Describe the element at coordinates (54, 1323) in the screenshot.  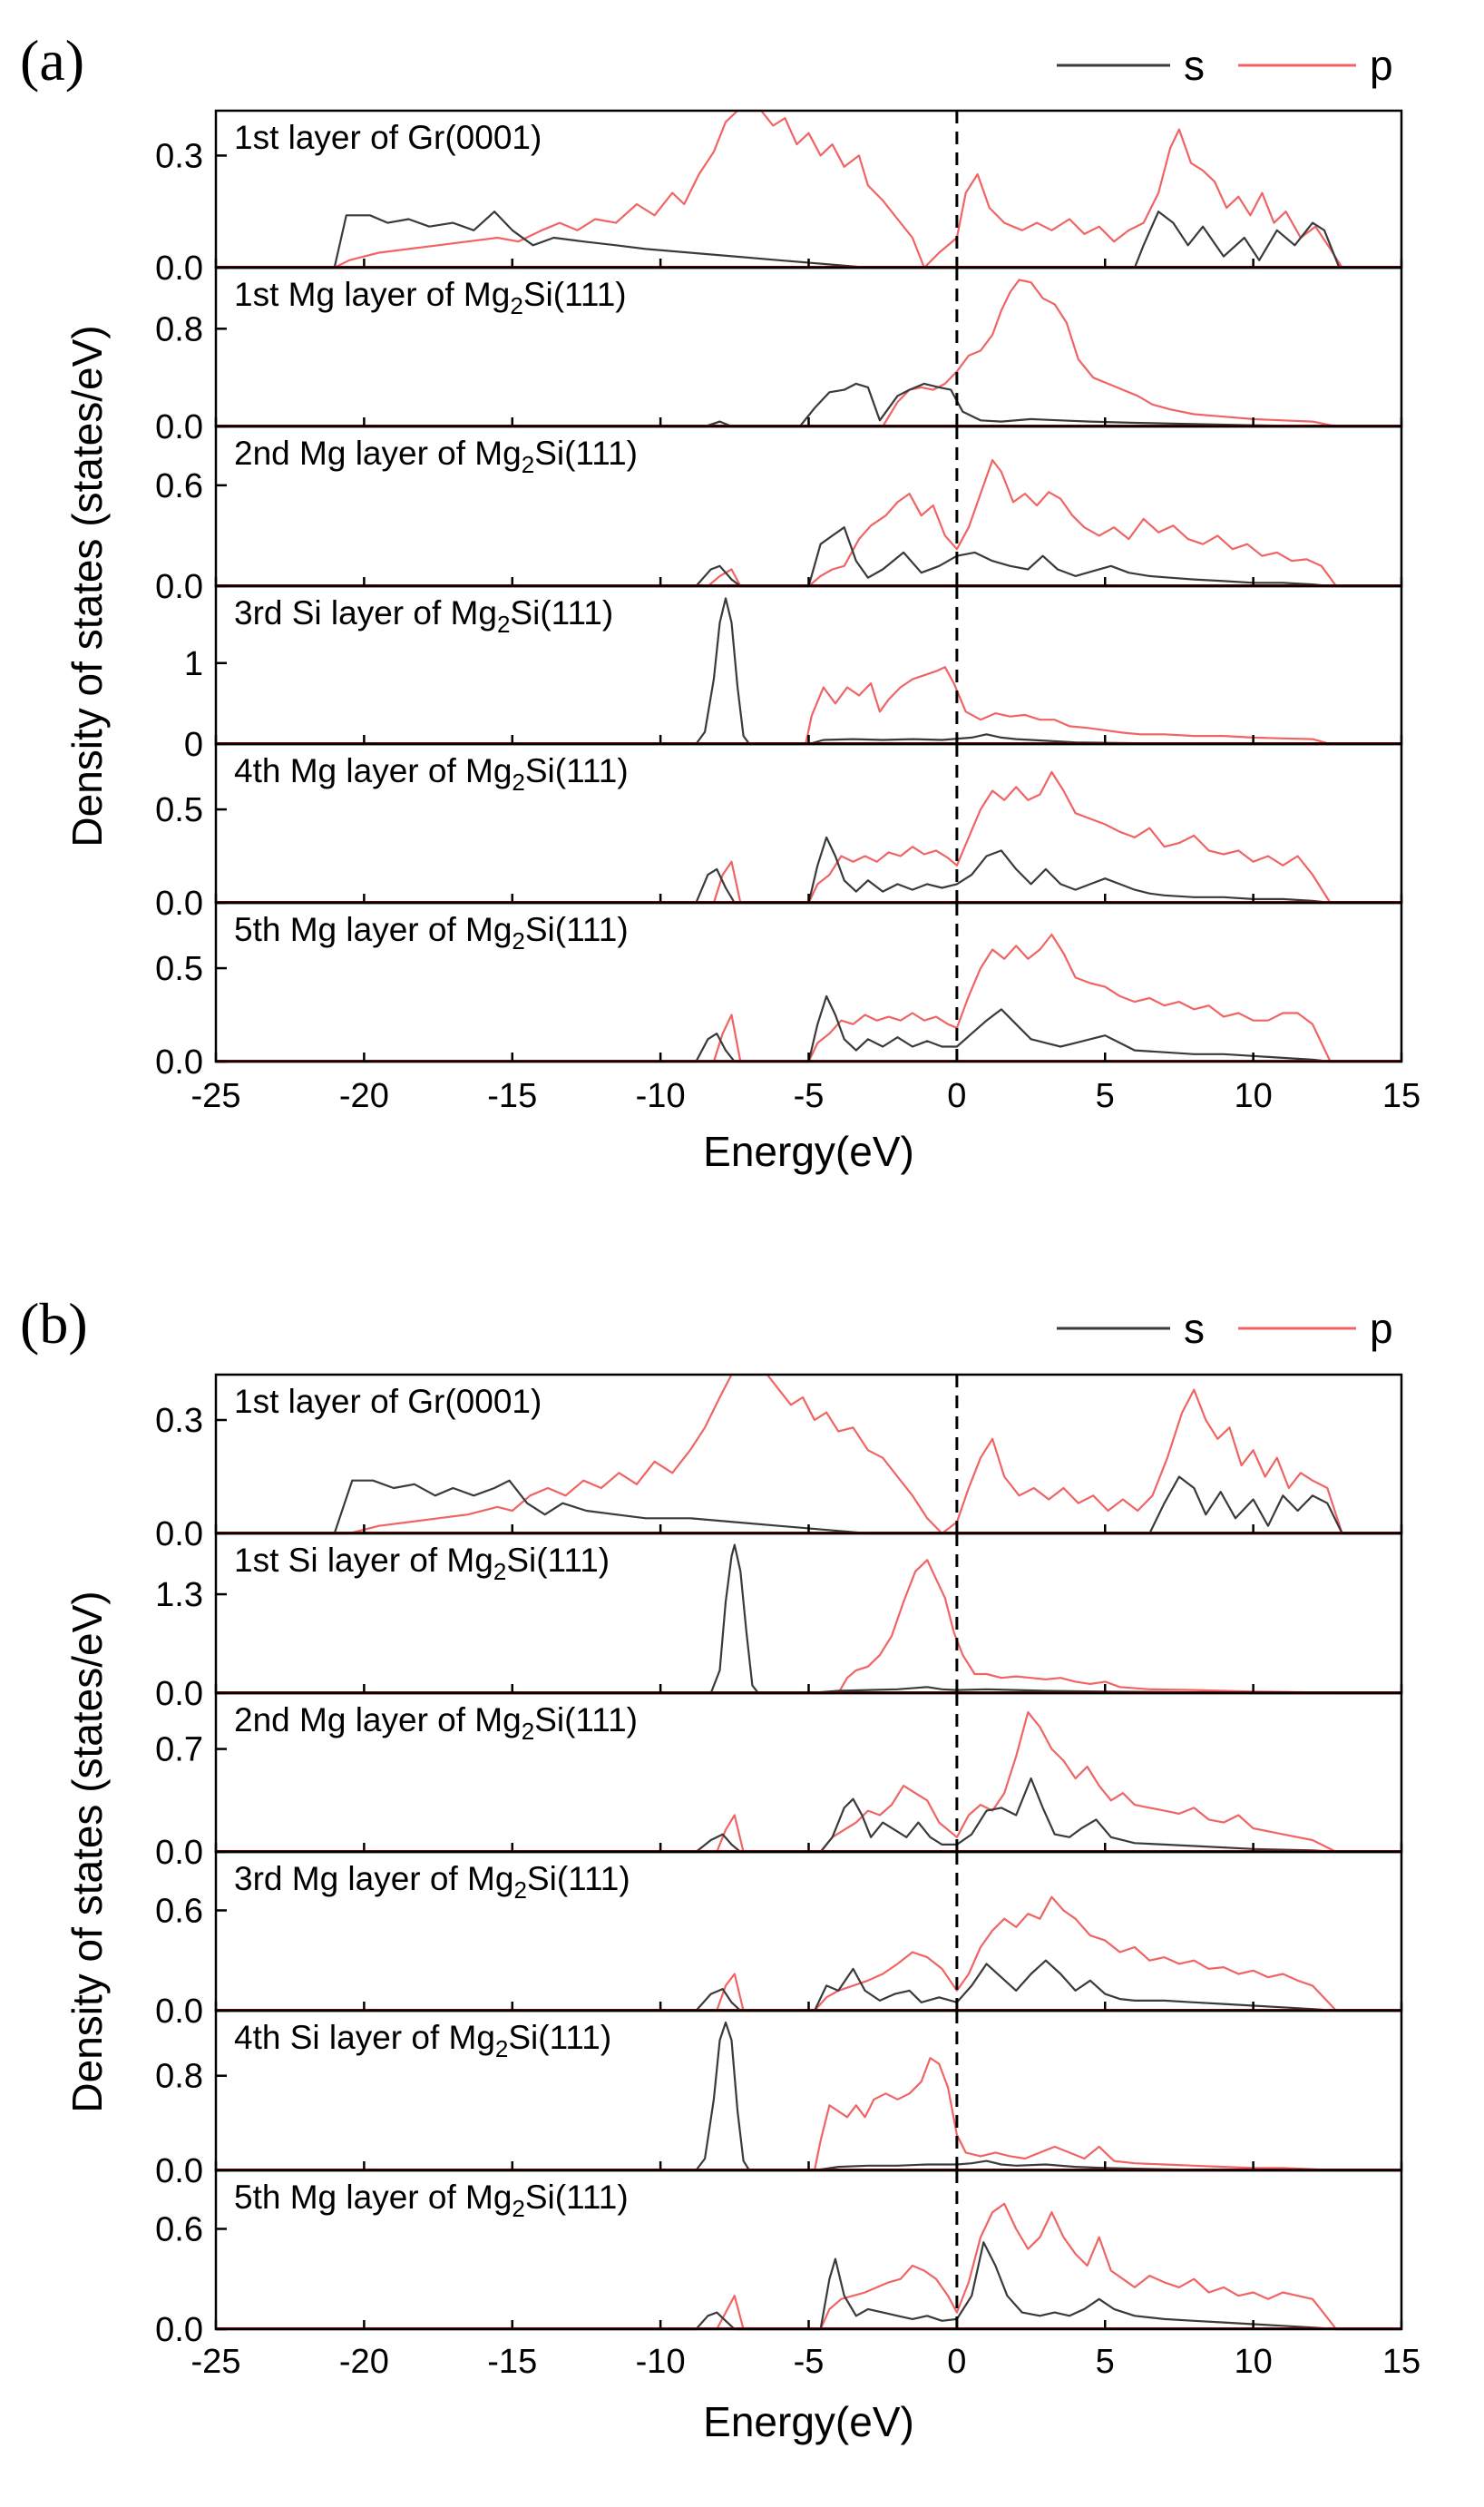
I see `panel-letter: (b)` at that location.